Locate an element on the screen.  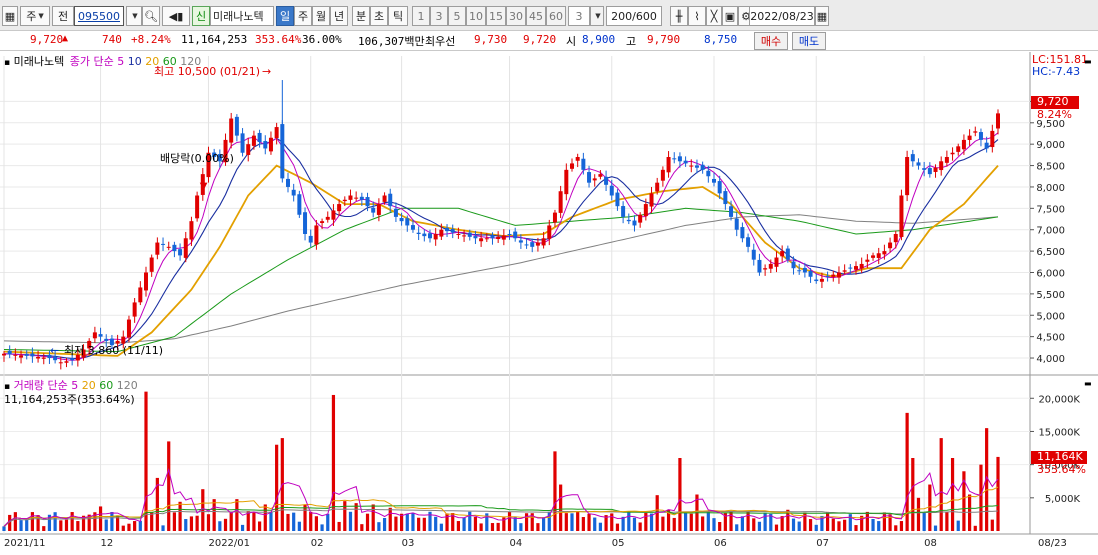
stock-name: 미래나노텍 is located at coordinates (238, 16).